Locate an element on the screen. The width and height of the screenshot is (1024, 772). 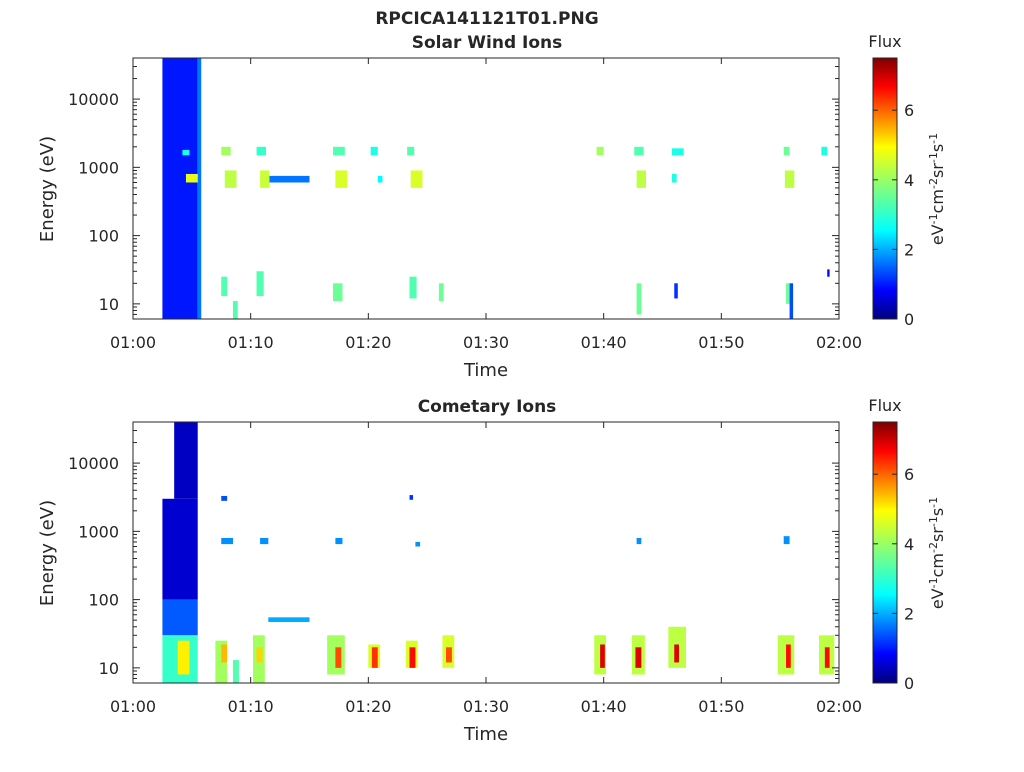
colorbar is located at coordinates (885, 552).